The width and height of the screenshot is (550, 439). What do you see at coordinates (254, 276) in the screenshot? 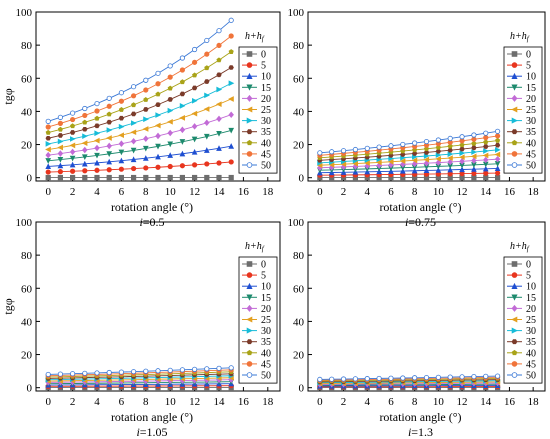
I see `legend-item-5: 5` at bounding box center [254, 276].